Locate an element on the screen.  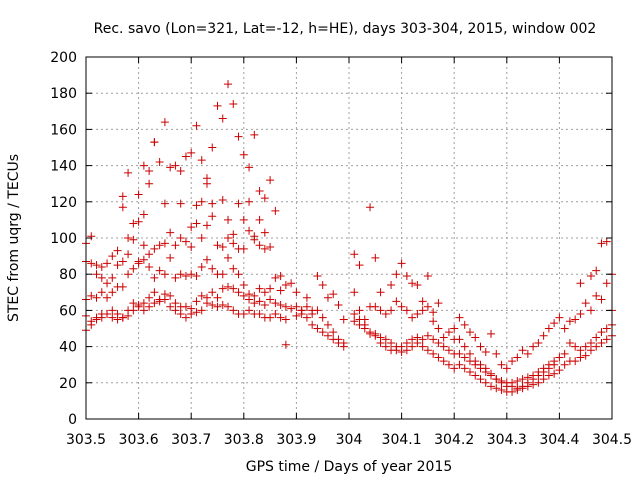
y-tick-label: 180 is located at coordinates (63, 94).